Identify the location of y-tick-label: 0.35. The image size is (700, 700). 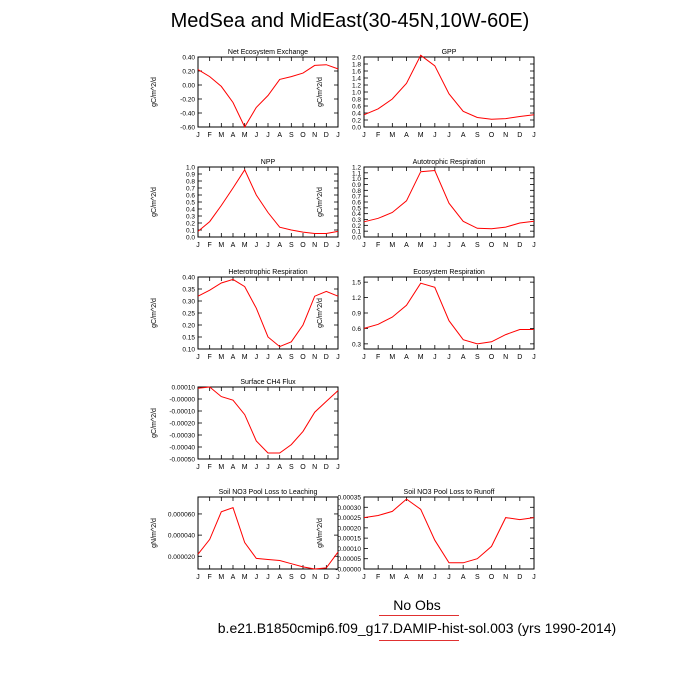
(188, 290).